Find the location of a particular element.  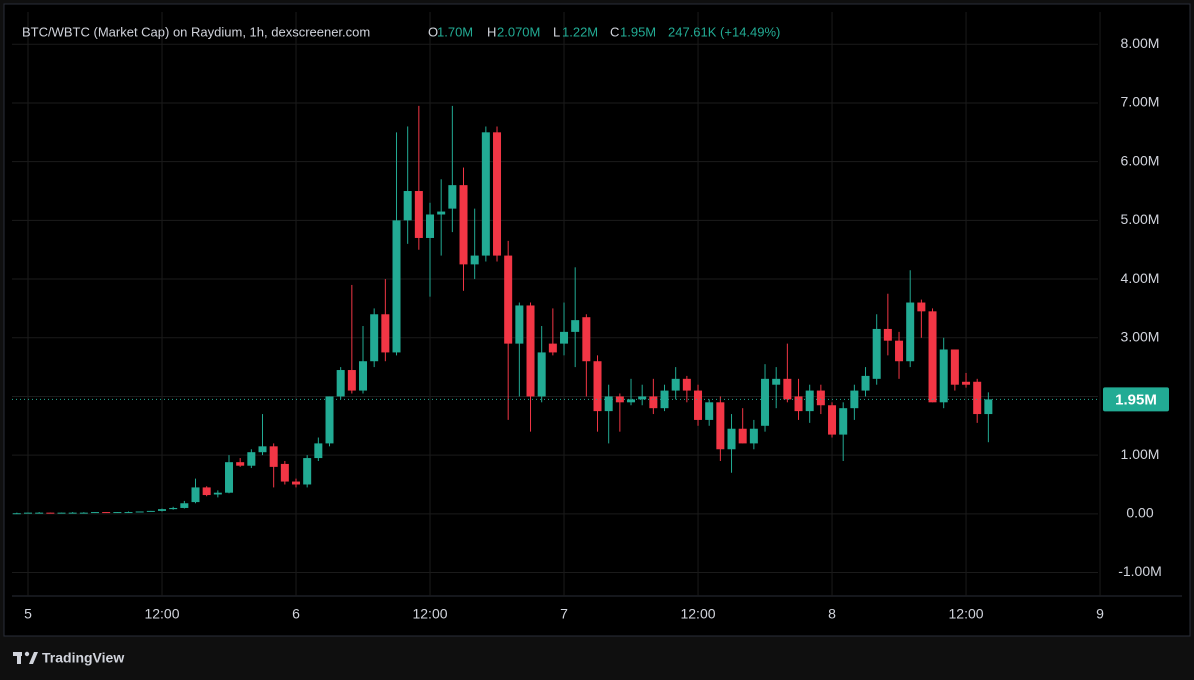

brand: TradingView is located at coordinates (83, 658).